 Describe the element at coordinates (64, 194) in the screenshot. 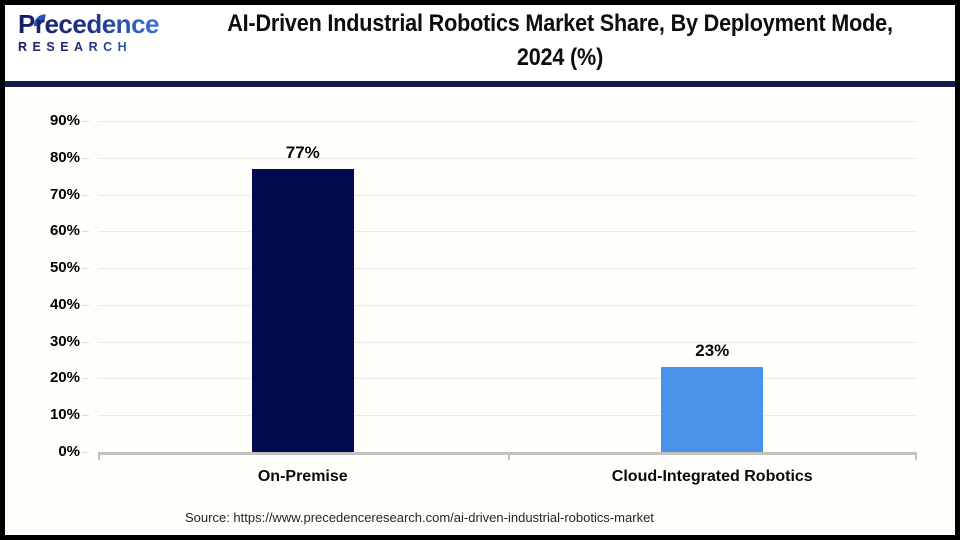

I see `y-tick-label: 70%` at that location.